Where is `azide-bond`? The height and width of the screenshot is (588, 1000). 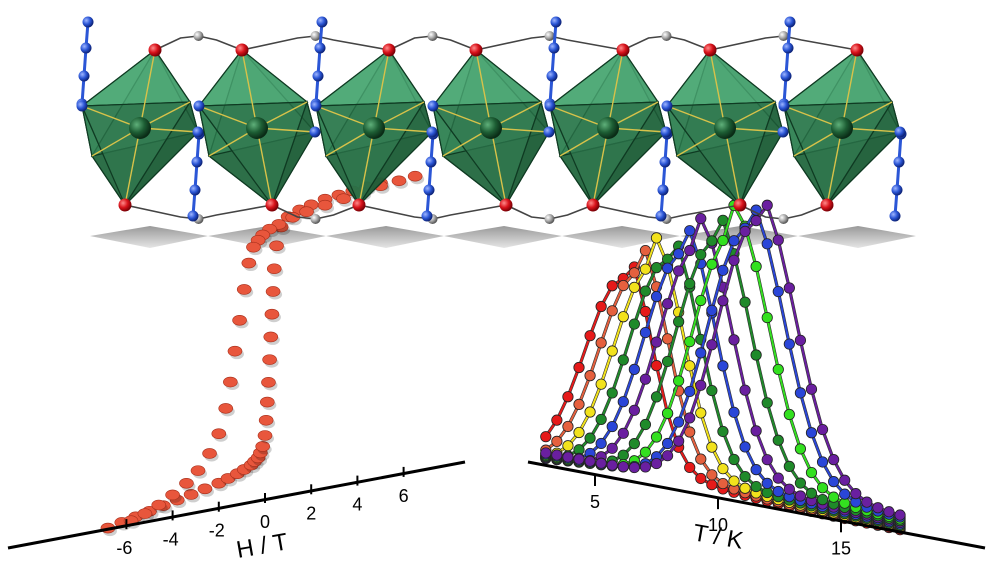
azide-bond is located at coordinates (898, 175).